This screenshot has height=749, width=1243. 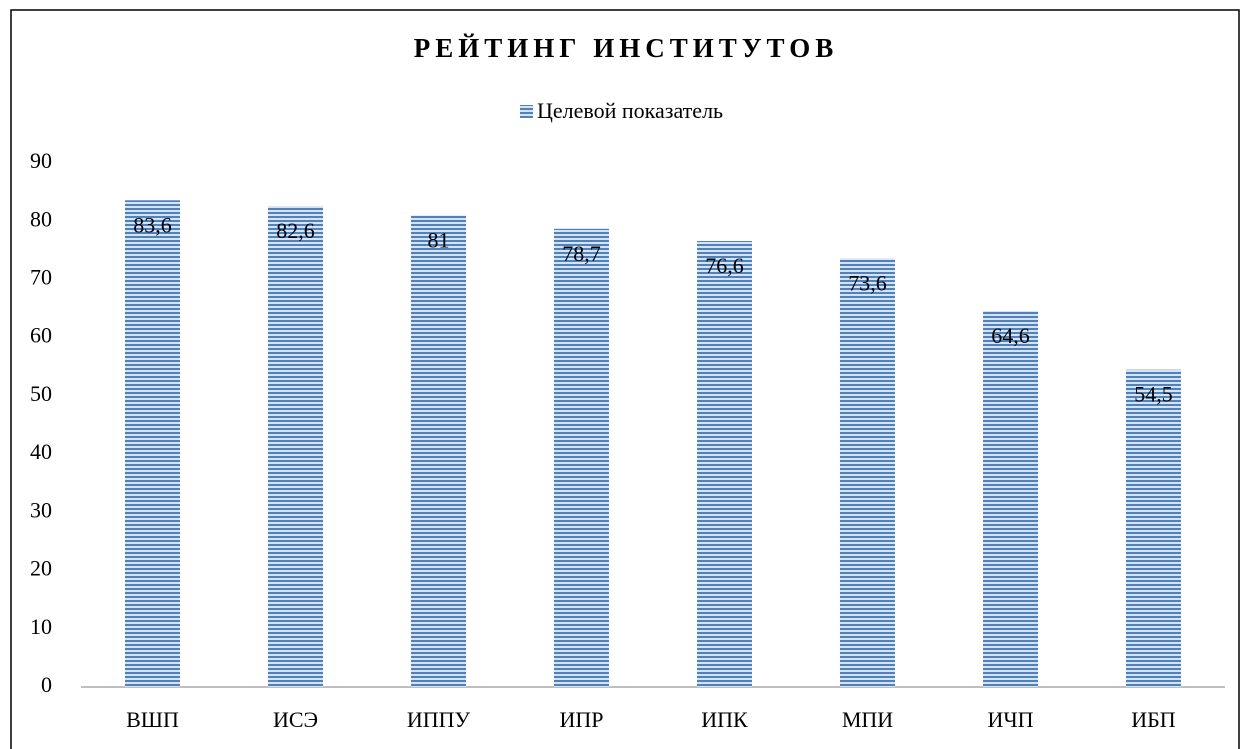 What do you see at coordinates (867, 719) in the screenshot?
I see `x-tick-label: МПИ` at bounding box center [867, 719].